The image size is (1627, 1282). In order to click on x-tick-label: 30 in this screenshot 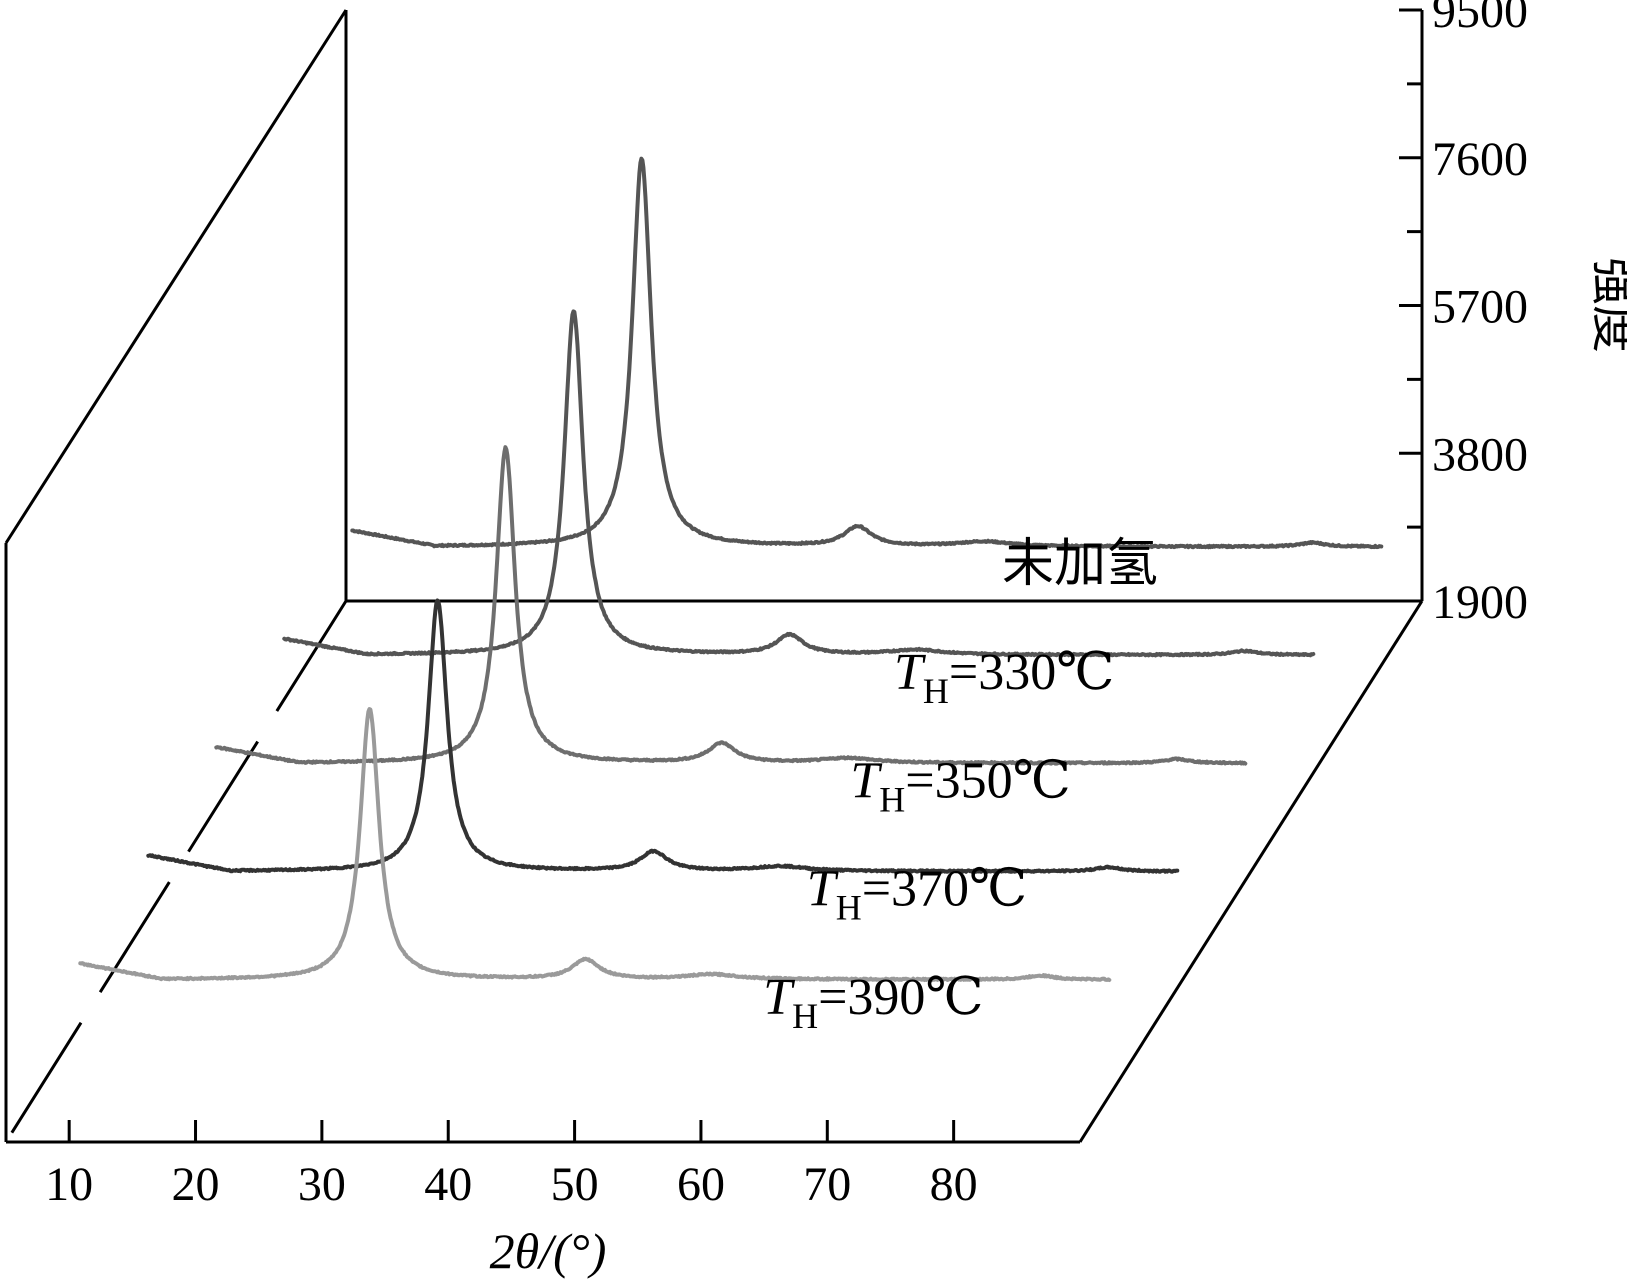, I will do `click(322, 1184)`.